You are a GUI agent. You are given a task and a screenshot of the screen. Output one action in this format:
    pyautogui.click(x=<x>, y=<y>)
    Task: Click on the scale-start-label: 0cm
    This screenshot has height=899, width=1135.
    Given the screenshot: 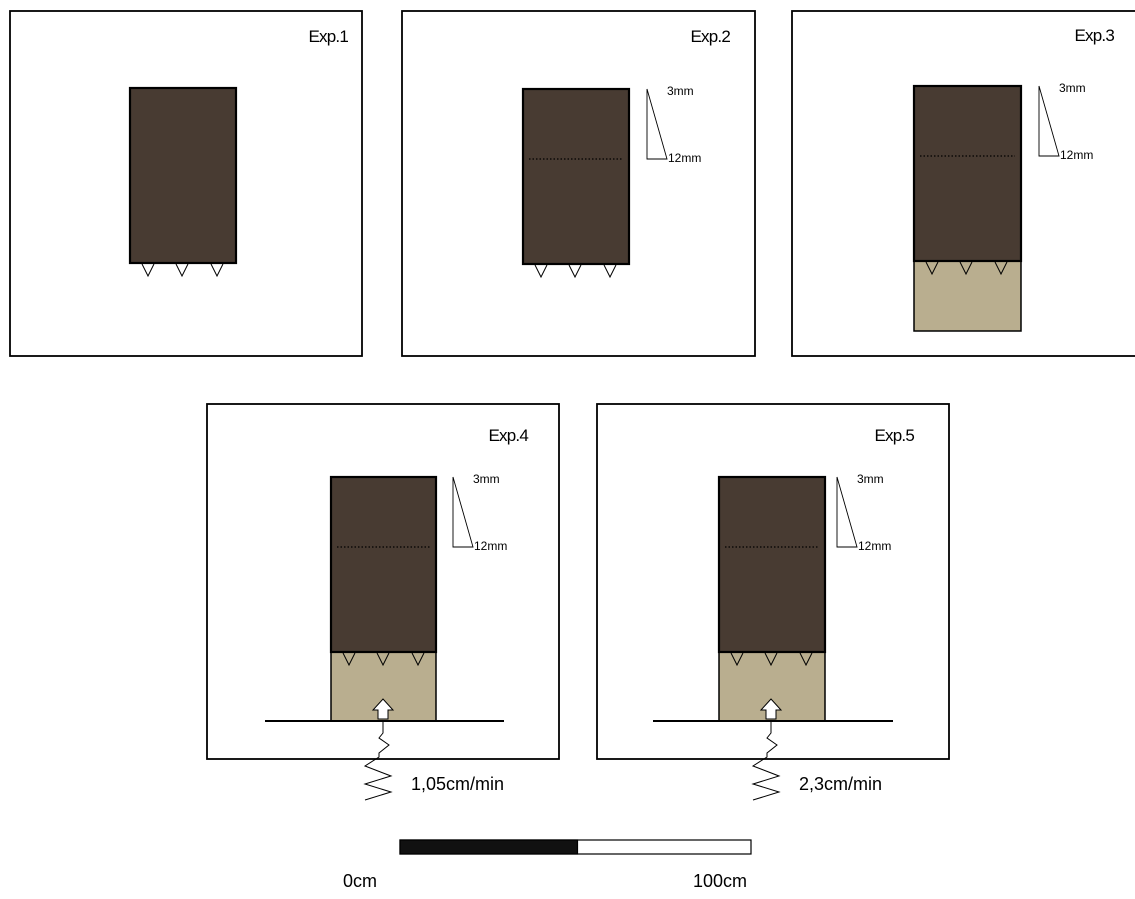 What is the action you would take?
    pyautogui.click(x=360, y=881)
    